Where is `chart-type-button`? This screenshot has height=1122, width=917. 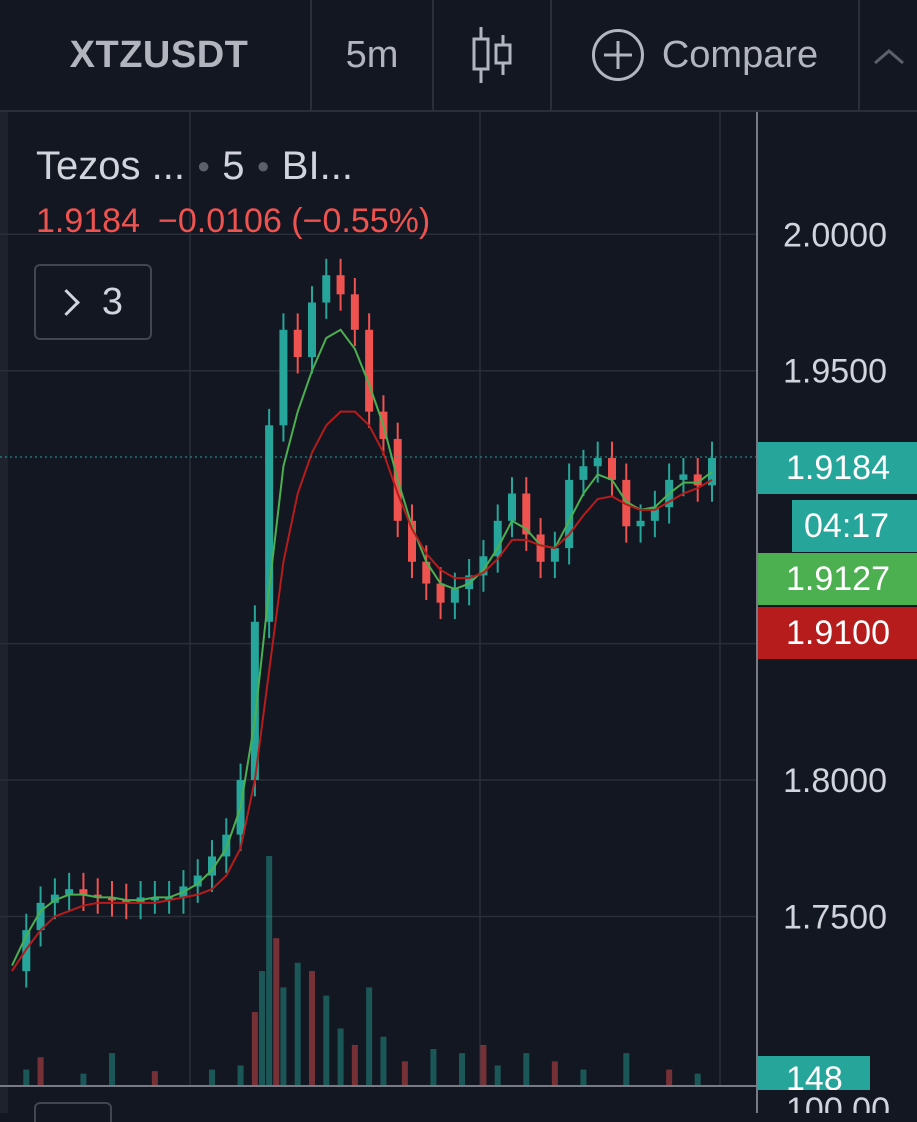
chart-type-button is located at coordinates (493, 55).